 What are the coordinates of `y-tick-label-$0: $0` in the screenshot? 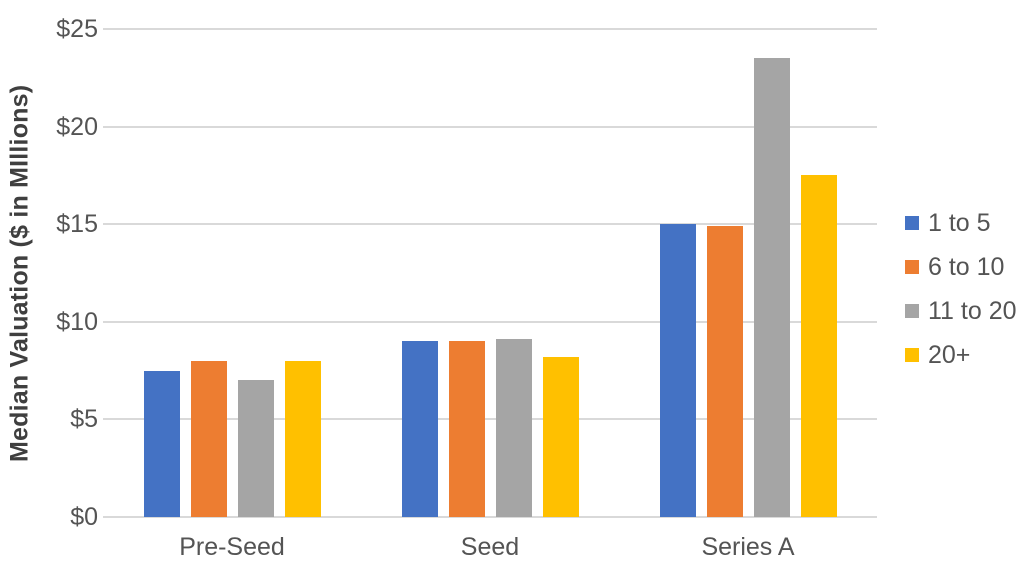 It's located at (84, 517).